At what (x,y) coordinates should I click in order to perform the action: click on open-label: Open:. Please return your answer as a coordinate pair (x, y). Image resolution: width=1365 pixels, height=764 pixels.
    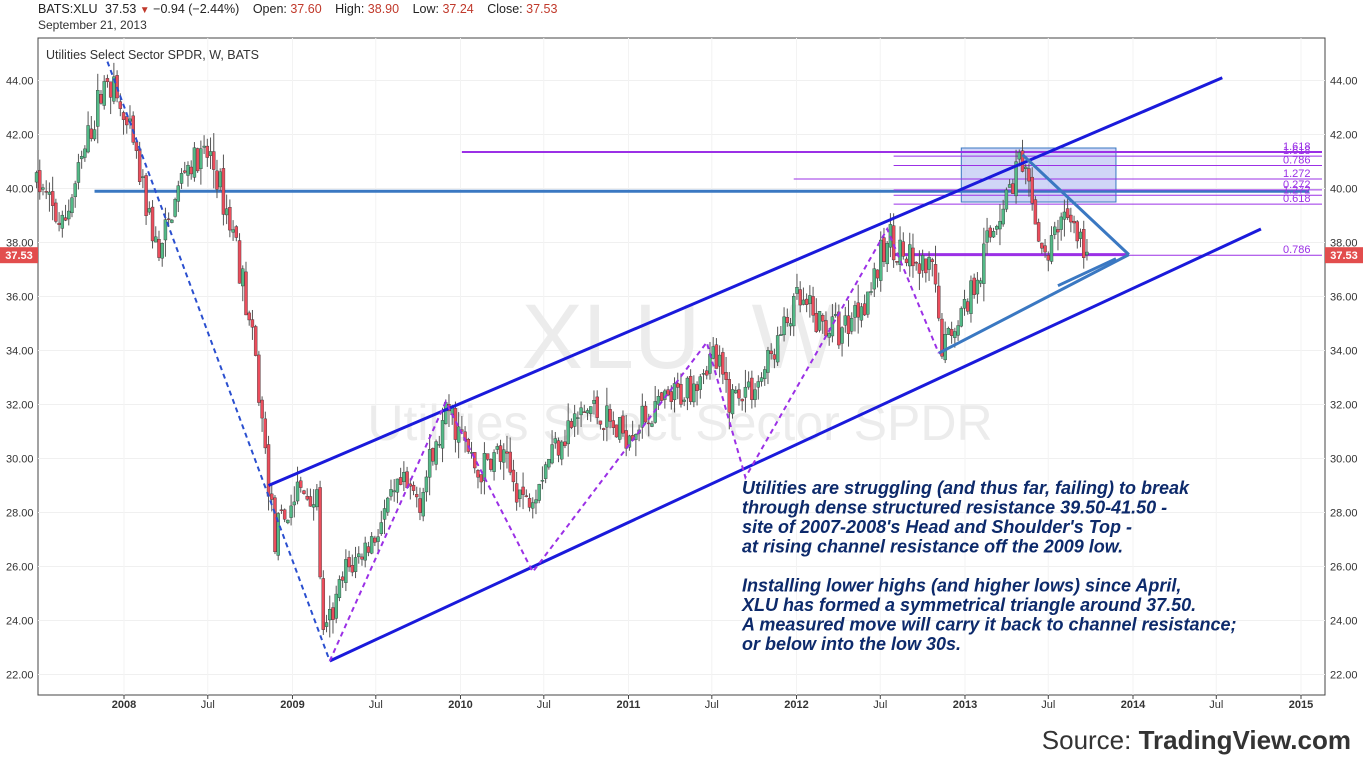
    Looking at the image, I should click on (269, 9).